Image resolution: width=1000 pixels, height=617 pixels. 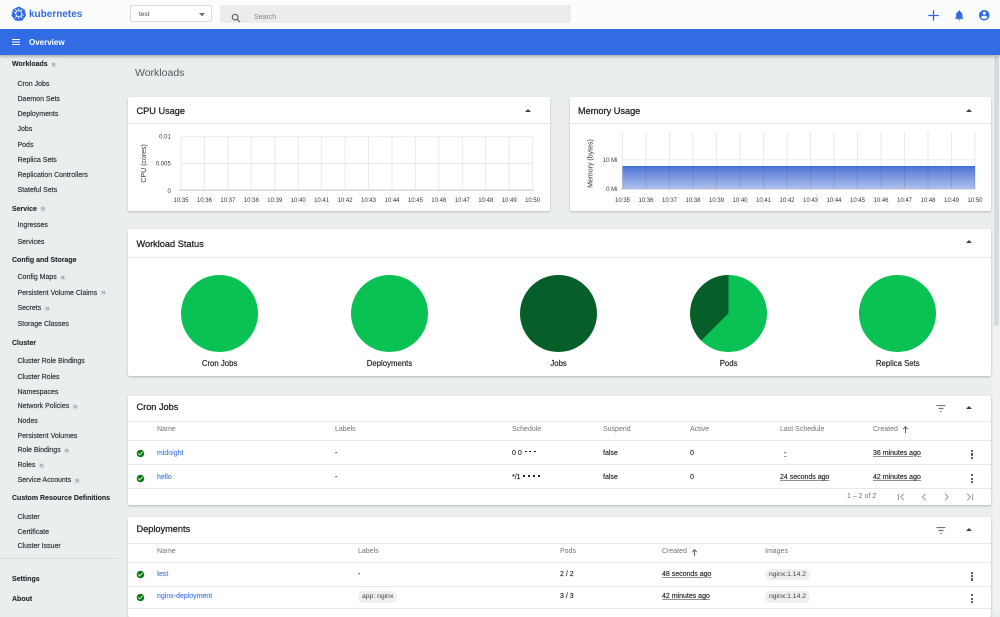 What do you see at coordinates (144, 163) in the screenshot?
I see `svg-text: CPU (cores)` at bounding box center [144, 163].